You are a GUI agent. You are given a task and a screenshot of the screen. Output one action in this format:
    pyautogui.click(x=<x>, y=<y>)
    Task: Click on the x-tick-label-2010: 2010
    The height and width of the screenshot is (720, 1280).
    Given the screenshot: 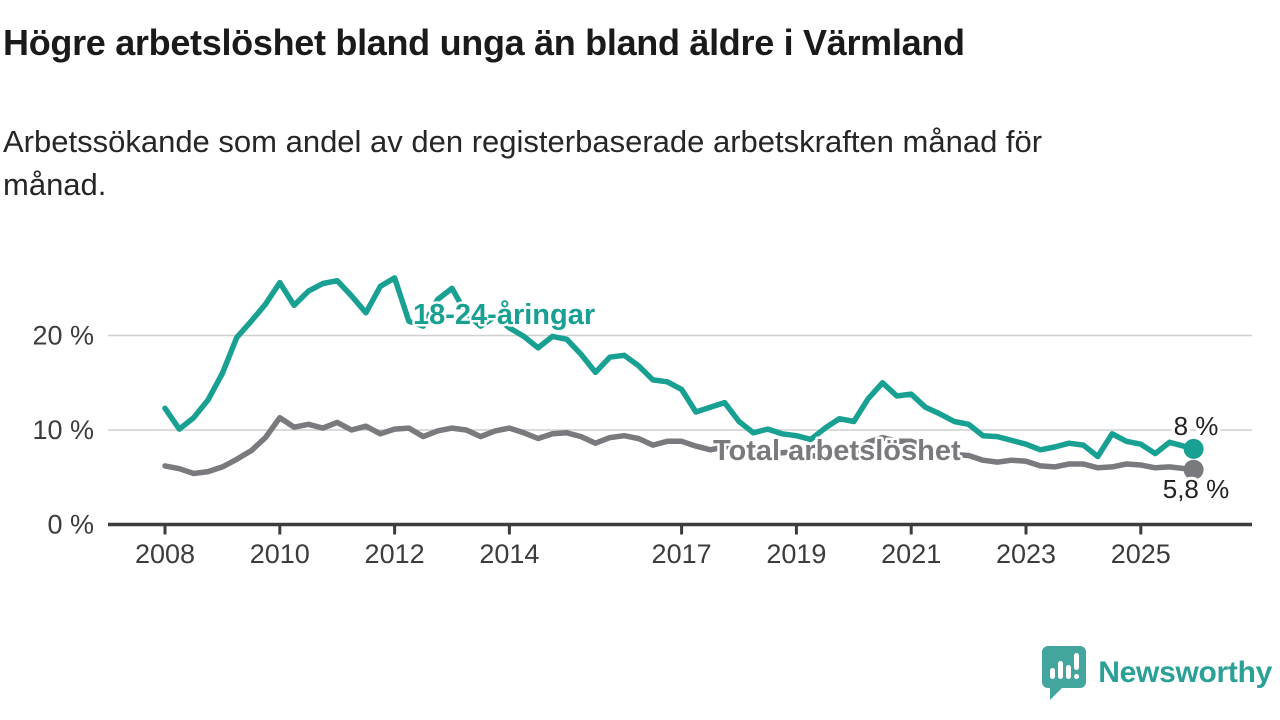 What is the action you would take?
    pyautogui.click(x=280, y=554)
    